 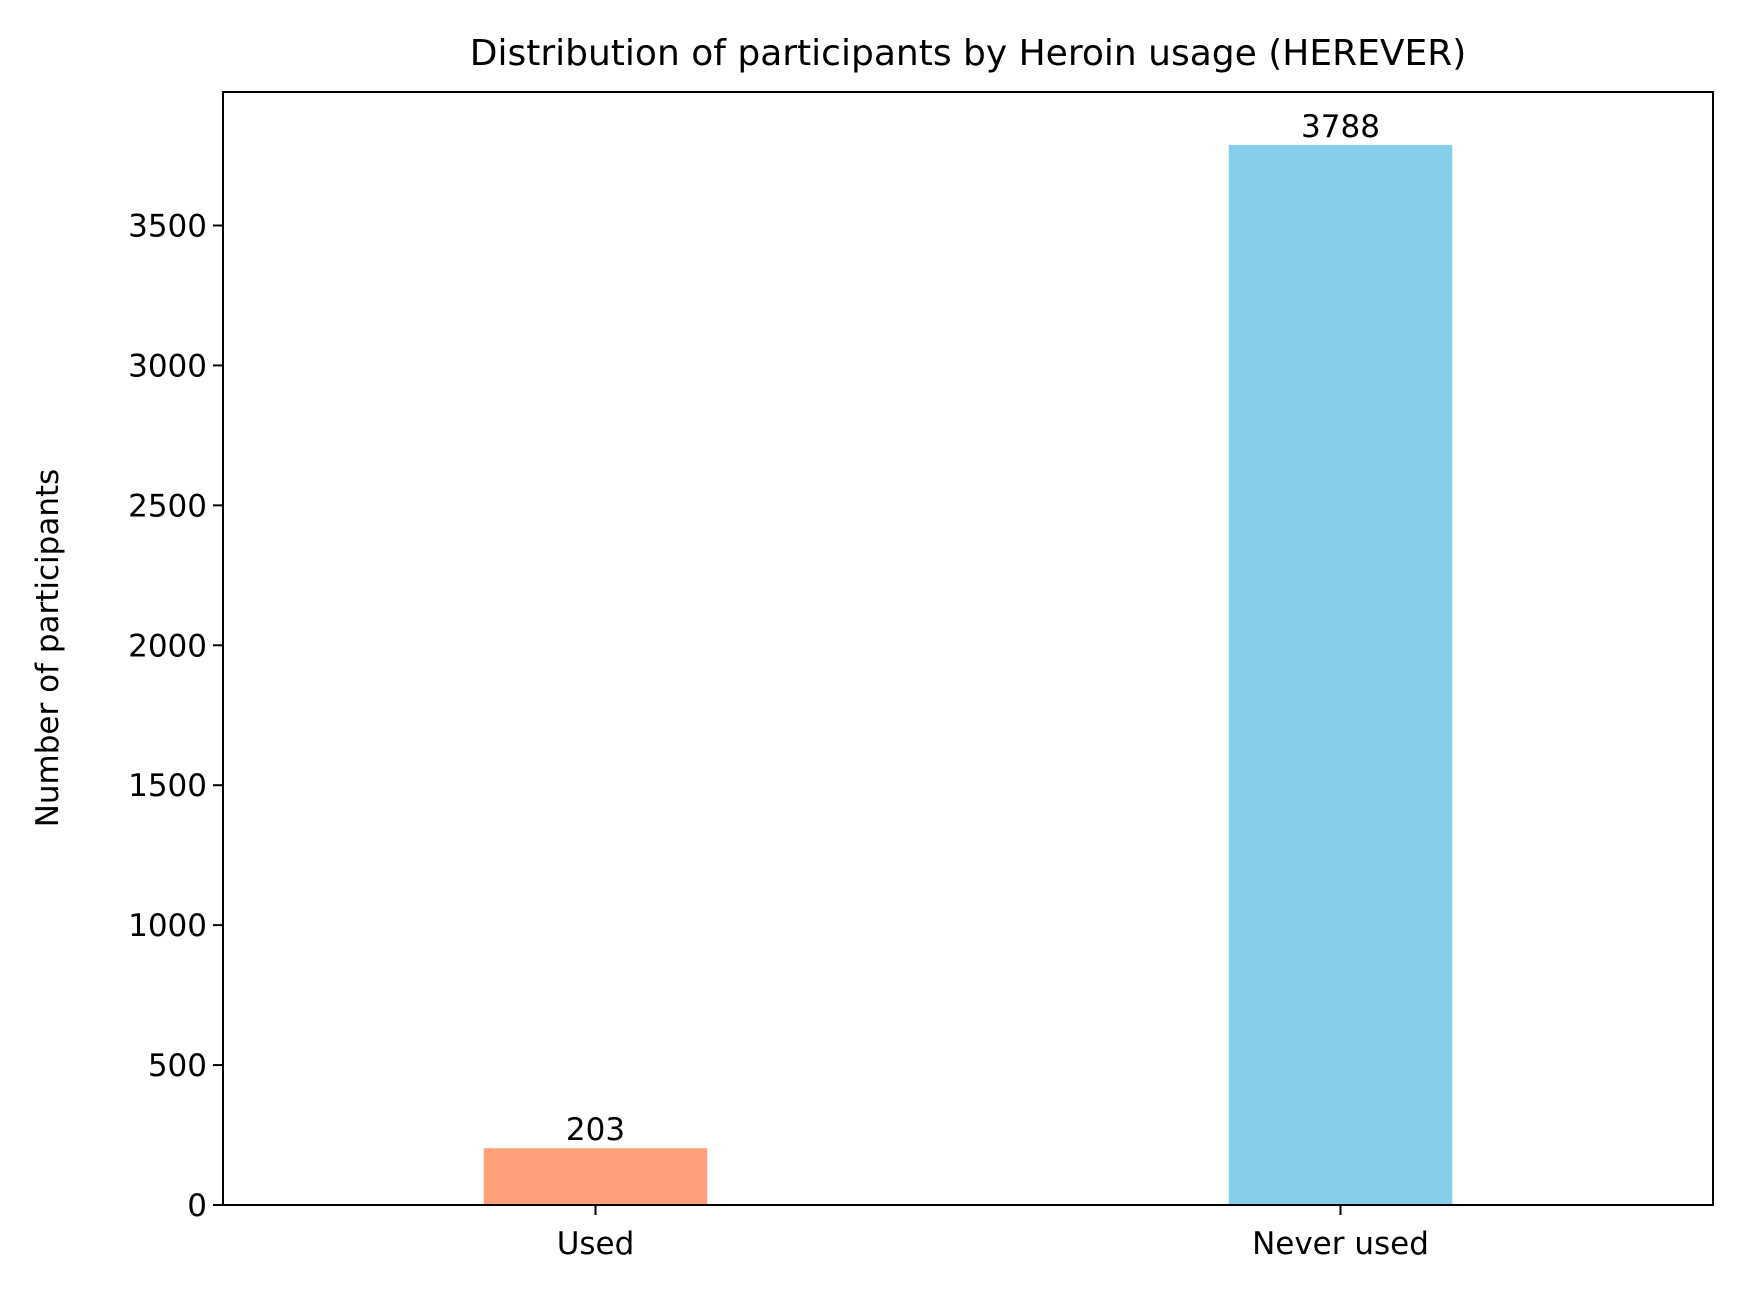 What do you see at coordinates (1340, 1244) in the screenshot?
I see `x-tick-label-never-used: Never used` at bounding box center [1340, 1244].